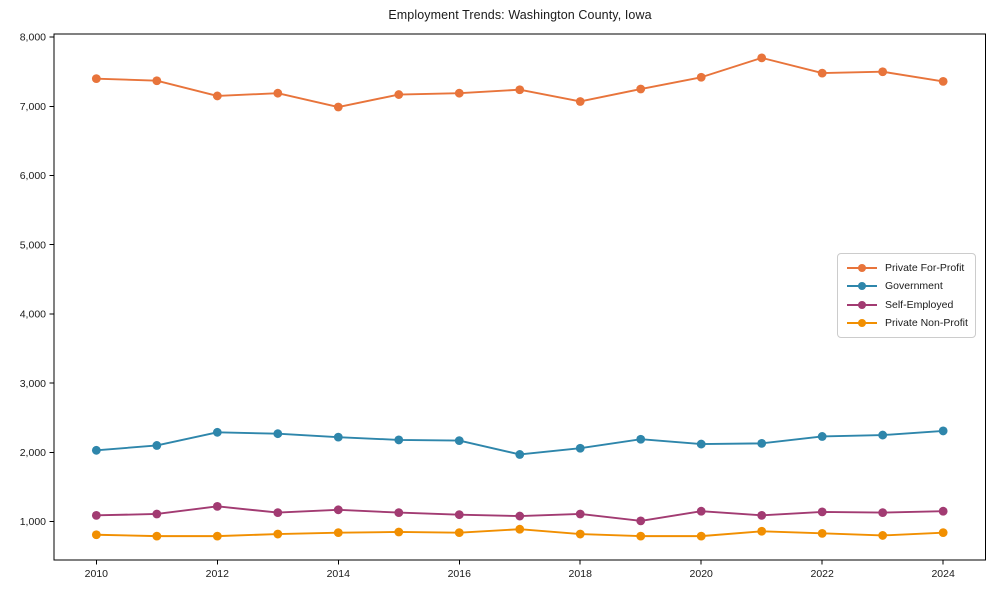 Image resolution: width=1000 pixels, height=600 pixels. Describe the element at coordinates (399, 512) in the screenshot. I see `data-point-self-employed-2015` at that location.